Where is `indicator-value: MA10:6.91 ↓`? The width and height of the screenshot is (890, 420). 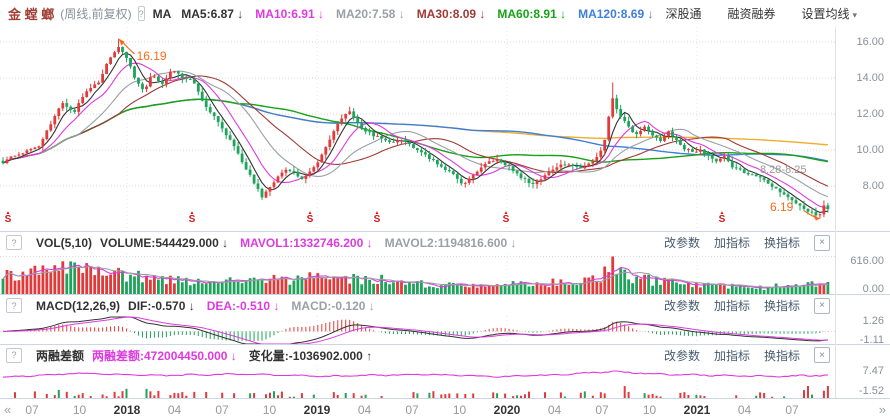 indicator-value: MA10:6.91 ↓ is located at coordinates (289, 13).